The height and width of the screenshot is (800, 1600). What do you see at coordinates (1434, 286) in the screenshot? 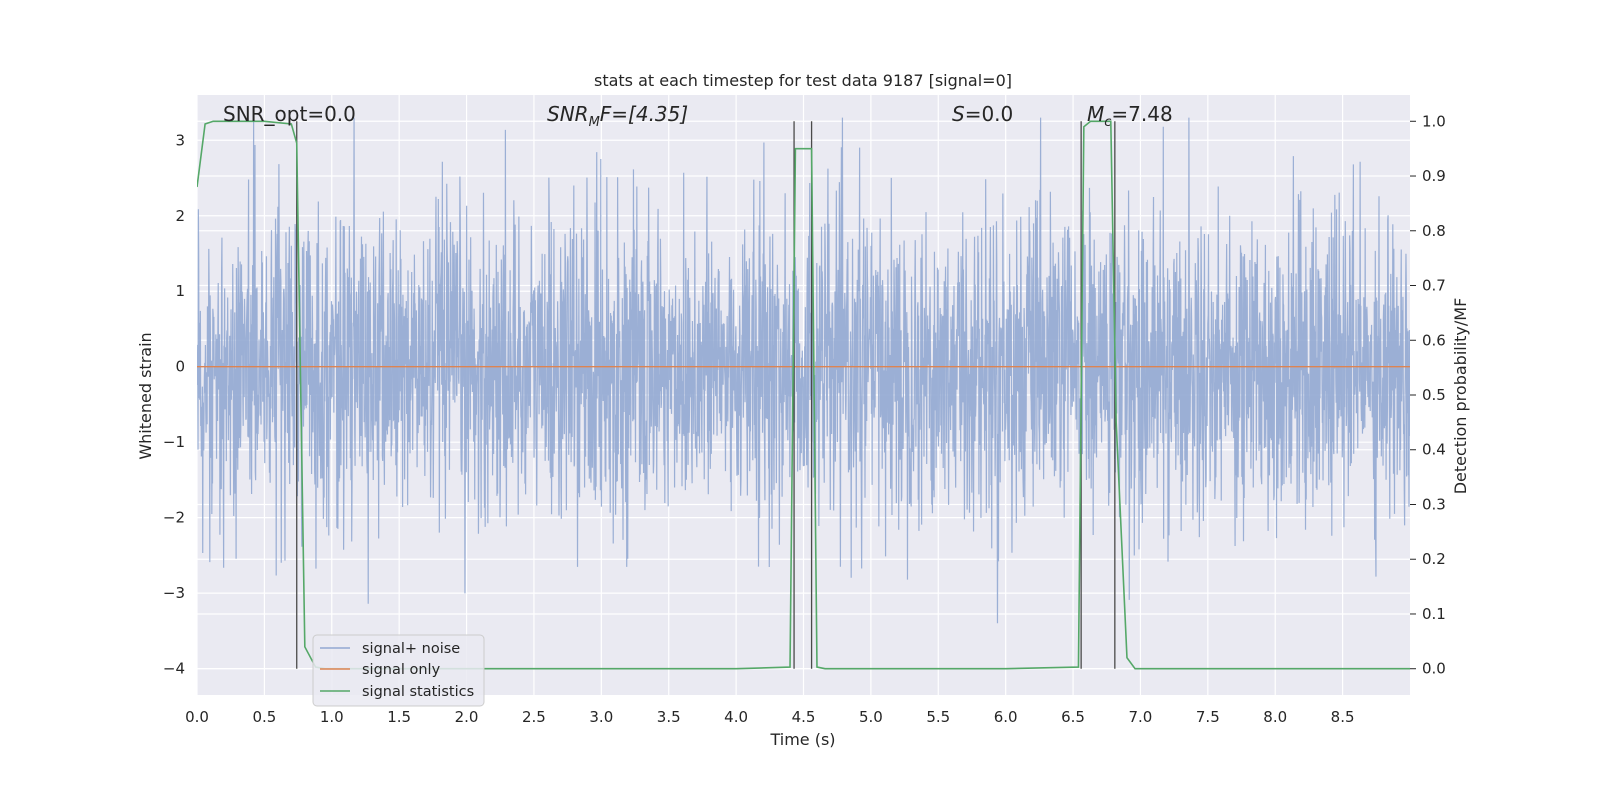
I see `right-y-tick-label: 0.7` at bounding box center [1434, 286].